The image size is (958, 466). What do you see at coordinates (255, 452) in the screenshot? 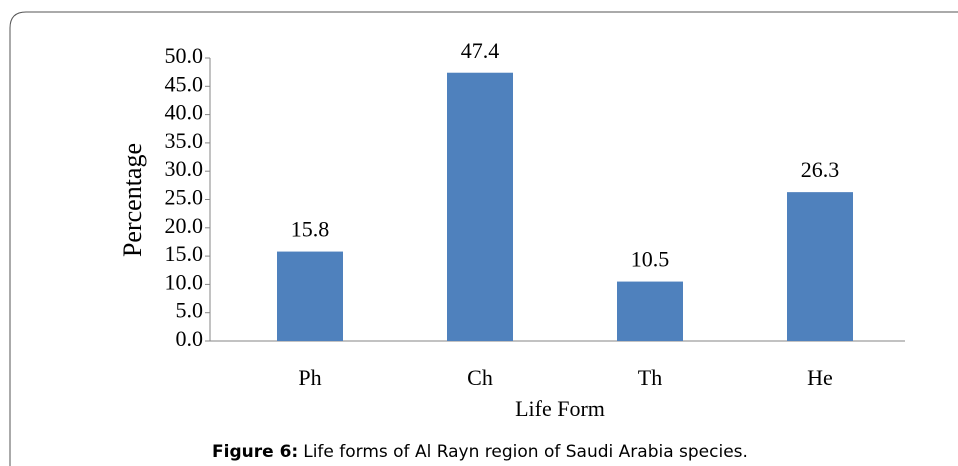
I see `caption-label: Figure 6:` at bounding box center [255, 452].